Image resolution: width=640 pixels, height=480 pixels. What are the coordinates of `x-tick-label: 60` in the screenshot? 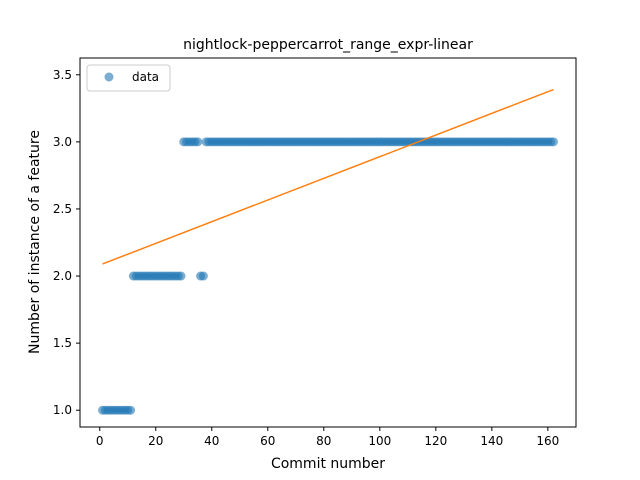 It's located at (267, 441).